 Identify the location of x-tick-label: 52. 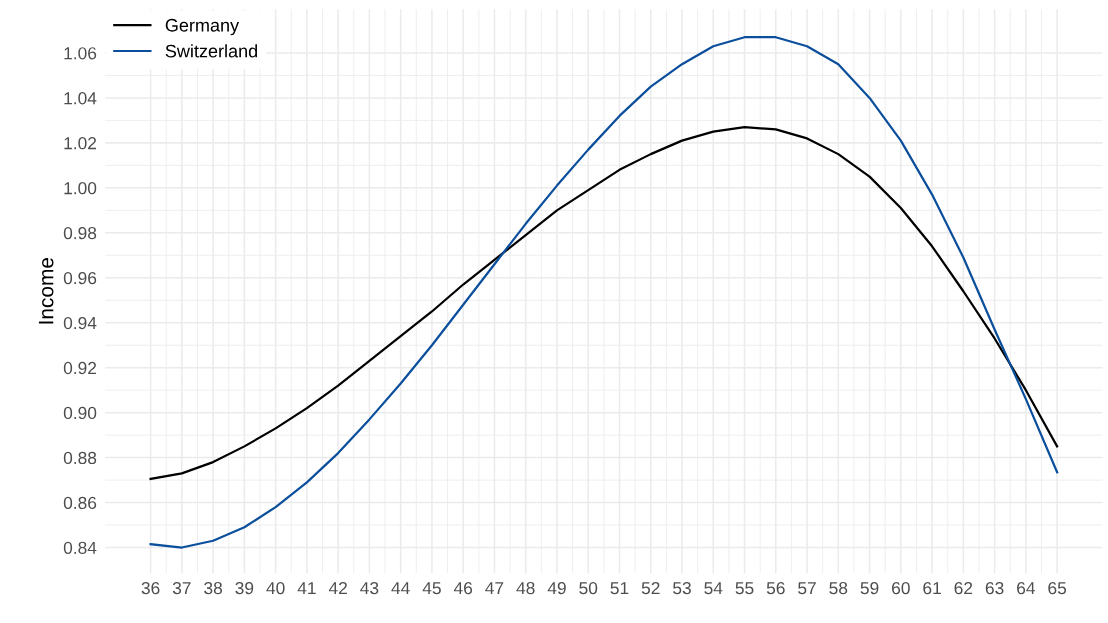
(650, 588).